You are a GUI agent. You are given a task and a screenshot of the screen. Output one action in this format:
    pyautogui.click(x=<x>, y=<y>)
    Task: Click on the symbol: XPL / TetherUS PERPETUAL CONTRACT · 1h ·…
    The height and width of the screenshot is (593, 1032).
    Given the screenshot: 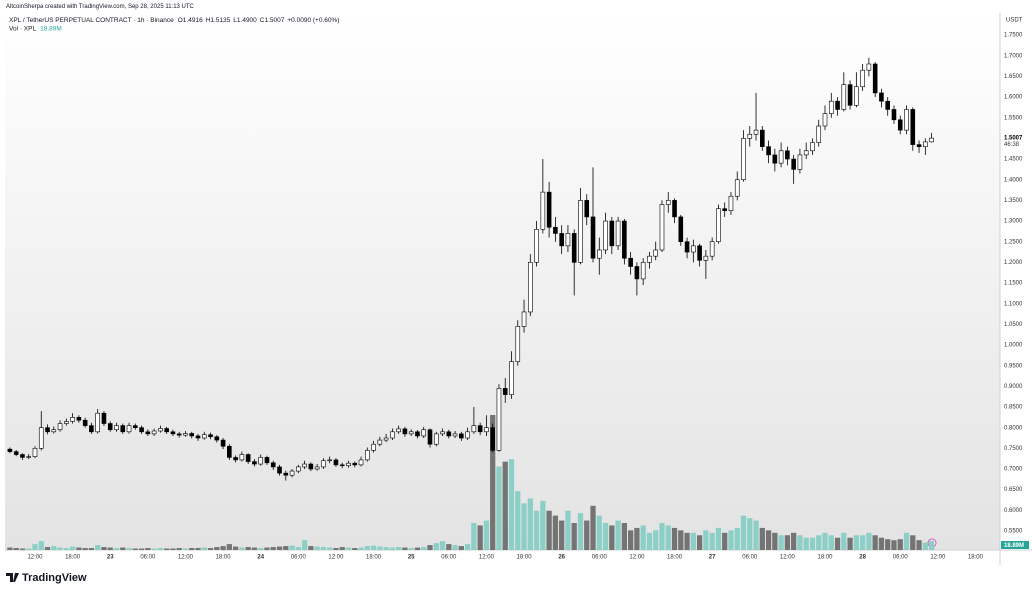 What is the action you would take?
    pyautogui.click(x=91, y=20)
    